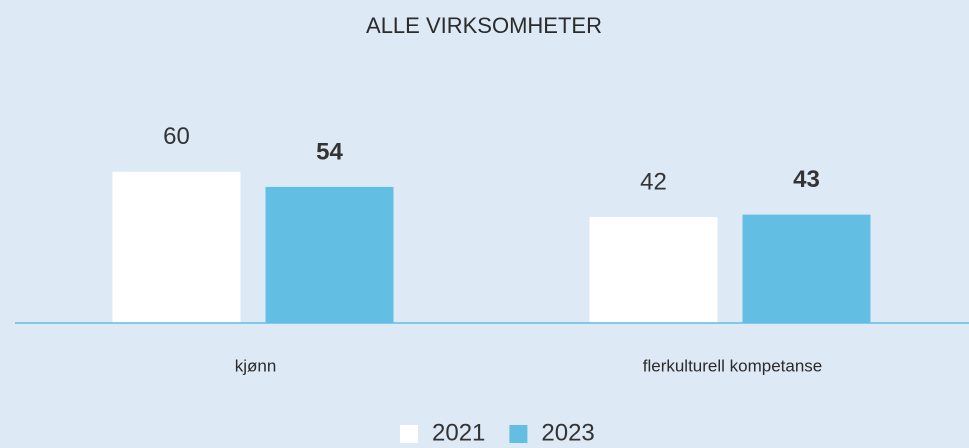  I want to click on legend-label: 2023, so click(567, 432).